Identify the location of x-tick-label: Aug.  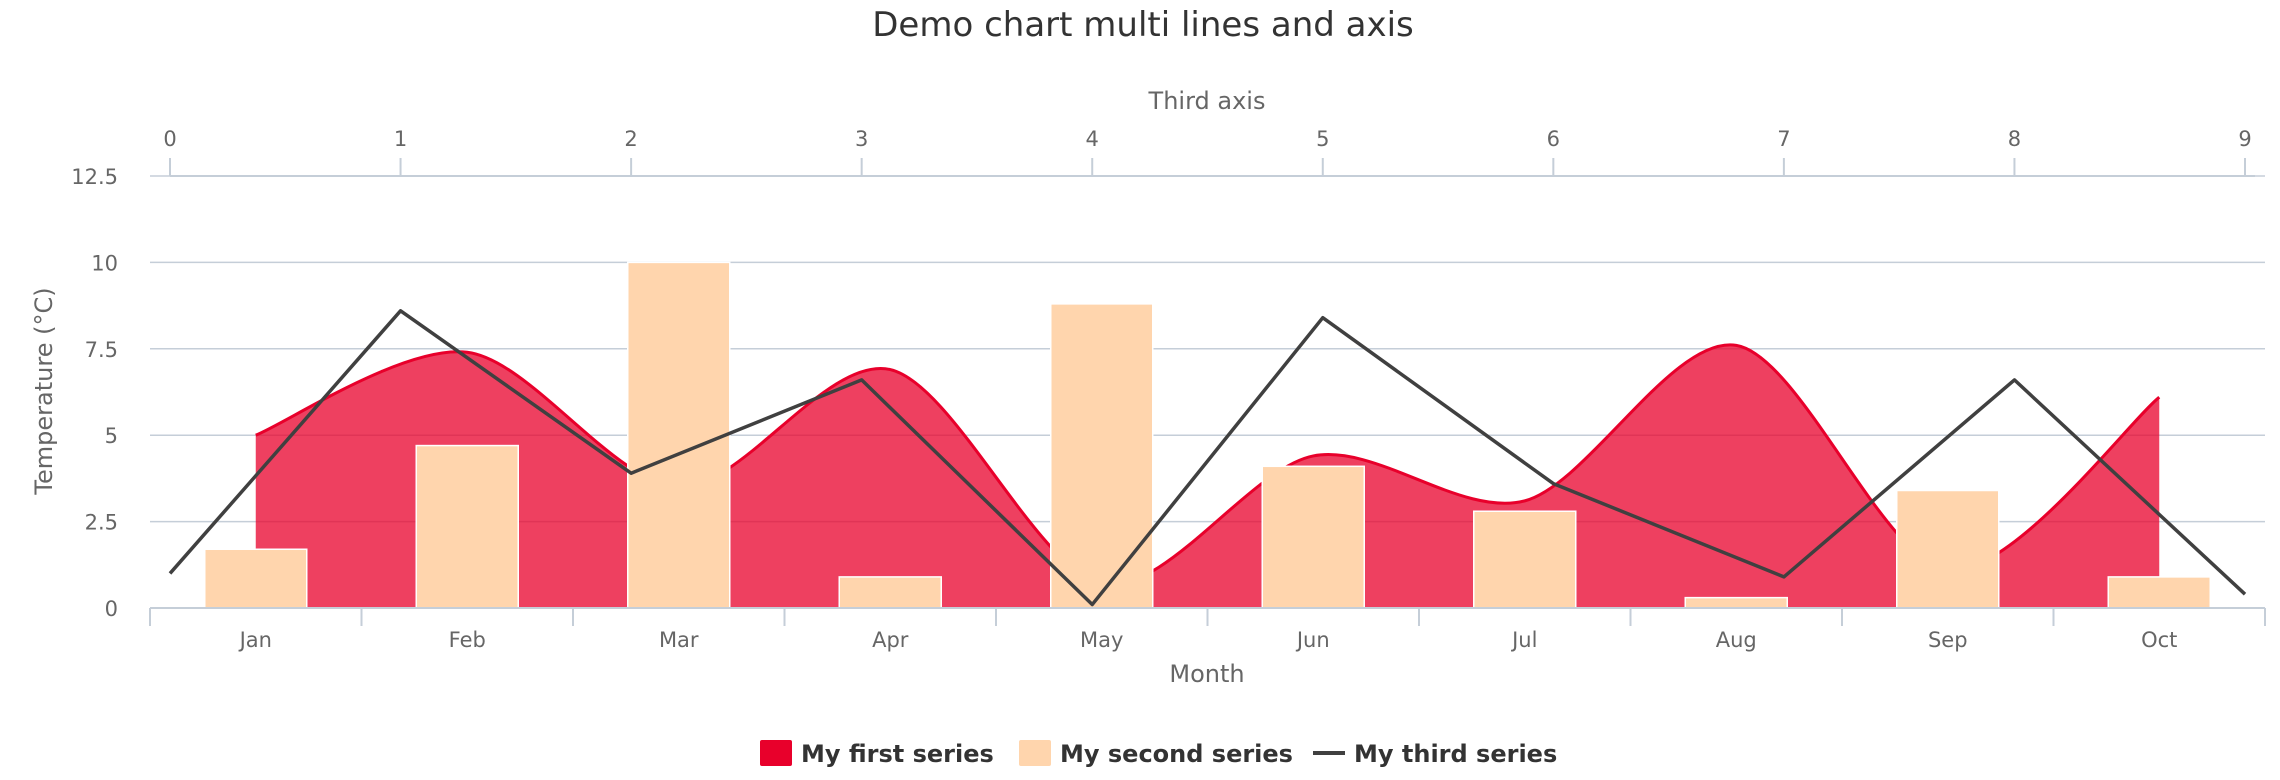
(1736, 640).